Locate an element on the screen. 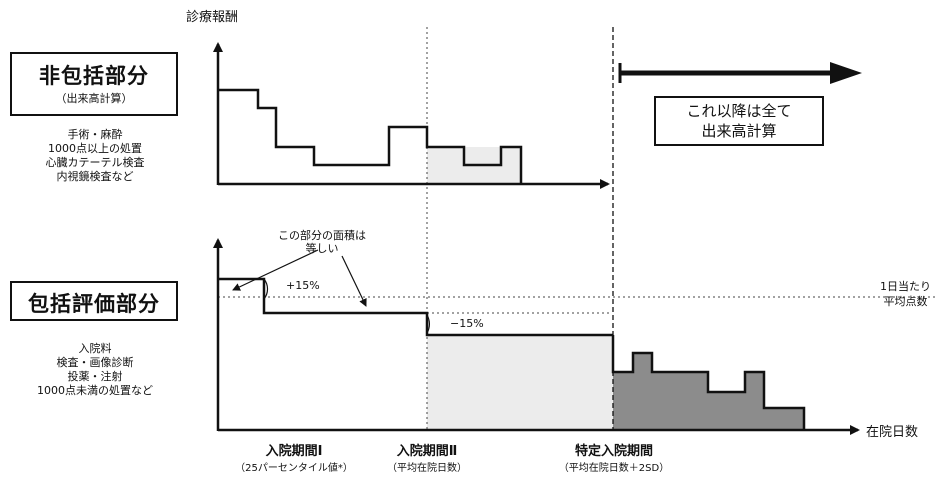 This screenshot has height=477, width=946. specific-period-name: 特定入院期間 is located at coordinates (613, 451).